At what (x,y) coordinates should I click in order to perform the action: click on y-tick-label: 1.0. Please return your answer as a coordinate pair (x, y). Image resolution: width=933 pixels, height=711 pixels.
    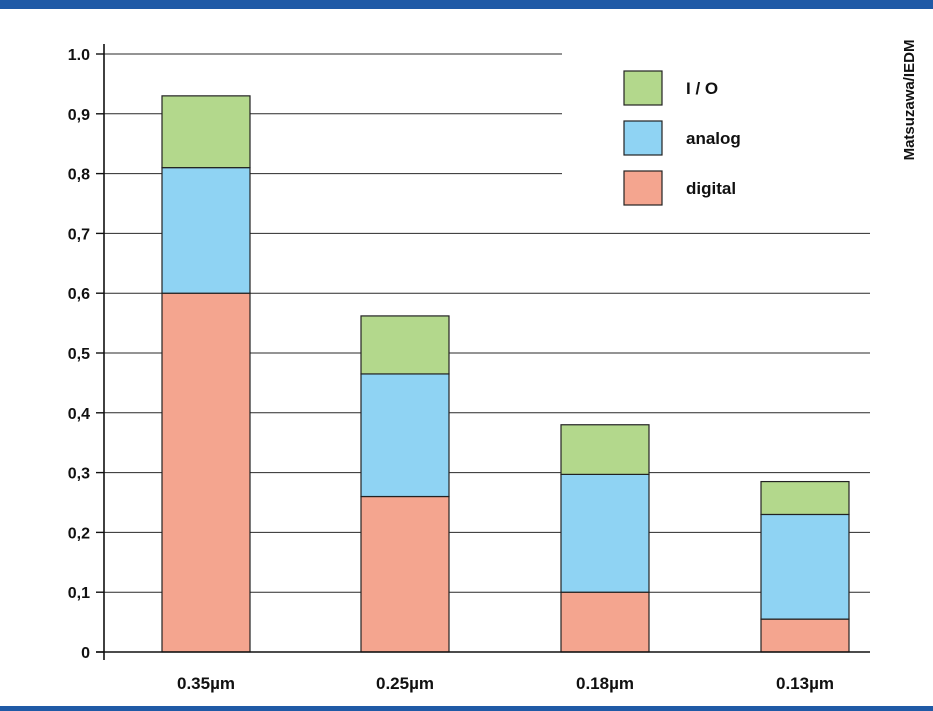
    Looking at the image, I should click on (79, 55).